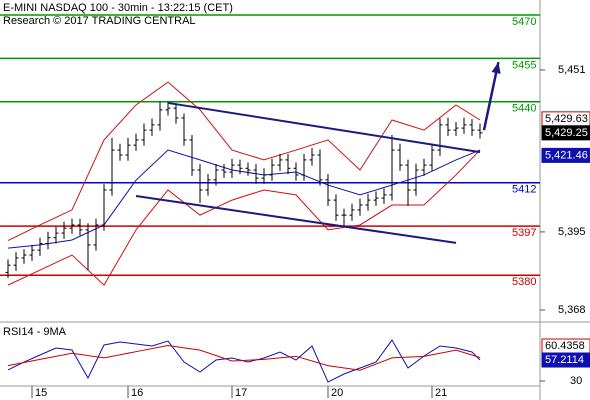  What do you see at coordinates (496, 68) in the screenshot?
I see `arrow-head` at bounding box center [496, 68].